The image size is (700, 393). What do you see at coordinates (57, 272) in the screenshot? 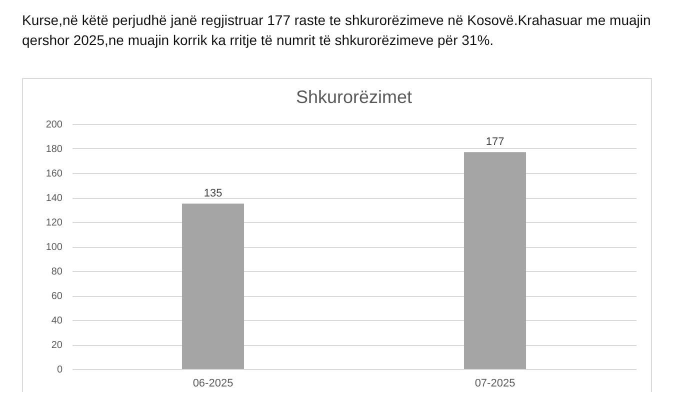
I see `y-tick-label: 80` at bounding box center [57, 272].